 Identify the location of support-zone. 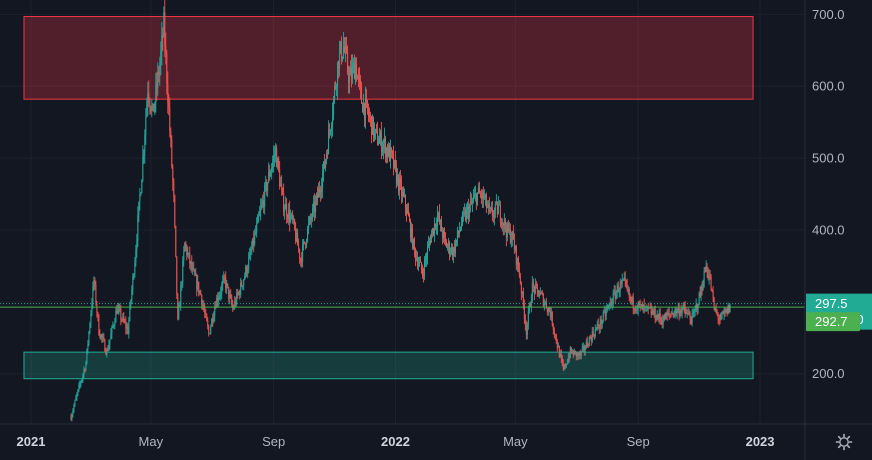
(388, 365).